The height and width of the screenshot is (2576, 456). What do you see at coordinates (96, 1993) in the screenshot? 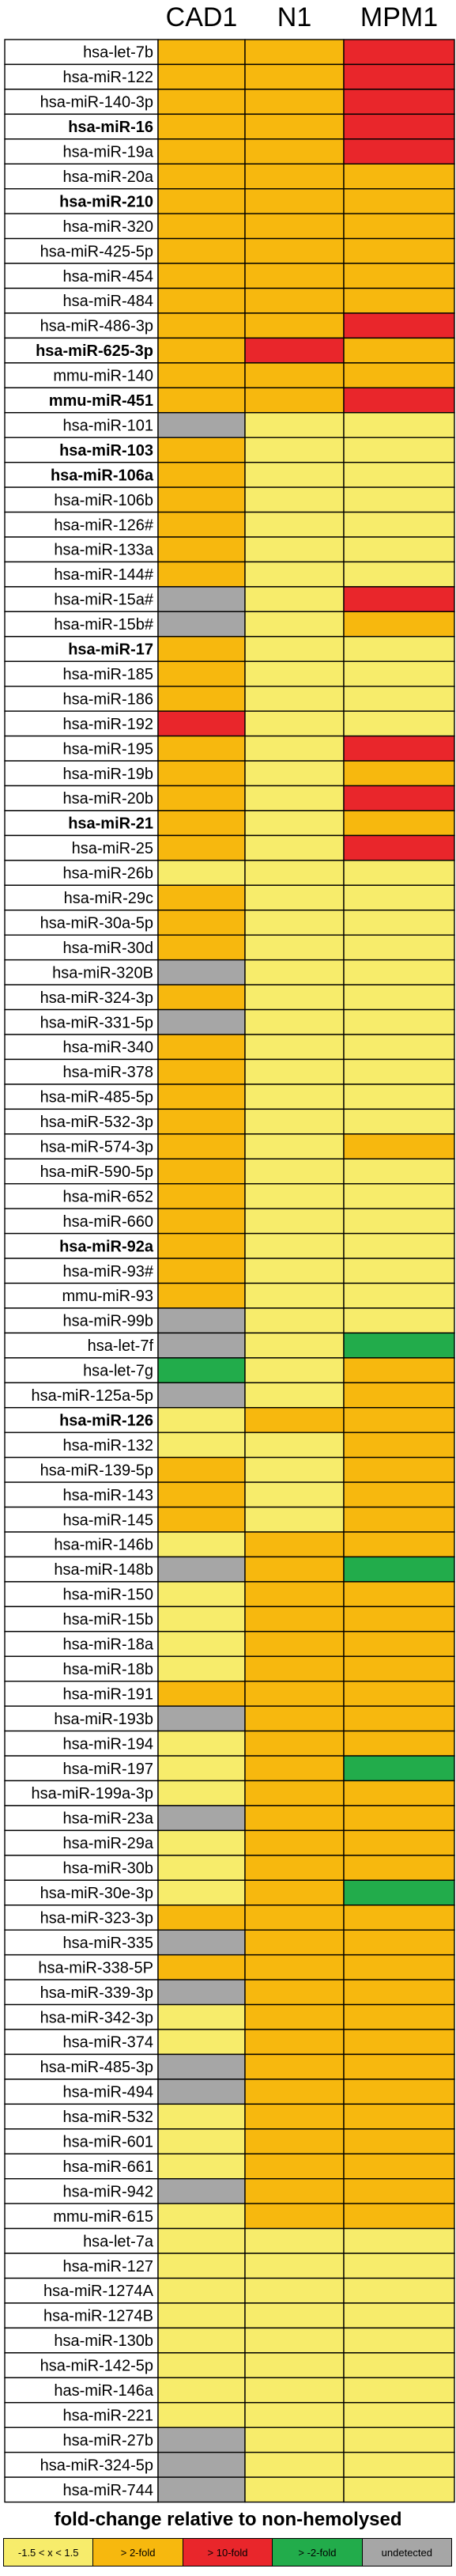
I see `row-label: hsa-miR-339-3p` at bounding box center [96, 1993].